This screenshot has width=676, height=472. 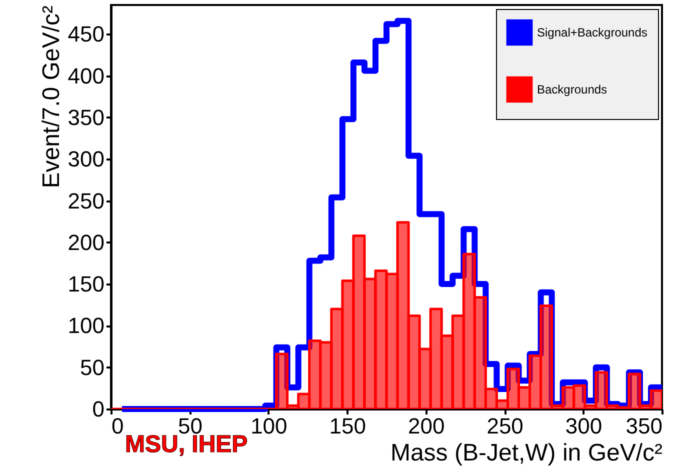 I want to click on x-tick-label: 0, so click(x=118, y=426).